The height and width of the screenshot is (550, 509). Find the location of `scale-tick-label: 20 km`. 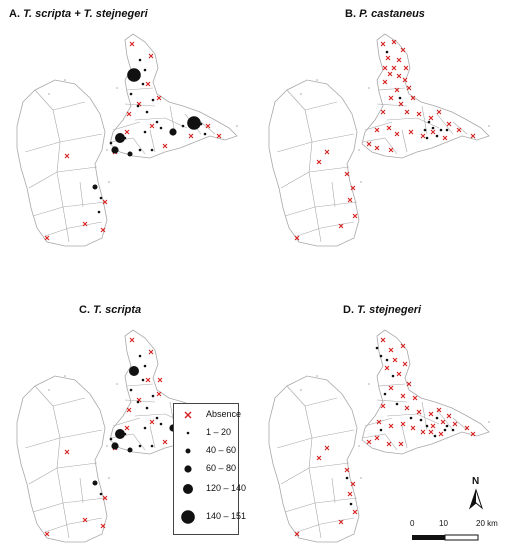

scale-tick-label: 20 km is located at coordinates (487, 523).